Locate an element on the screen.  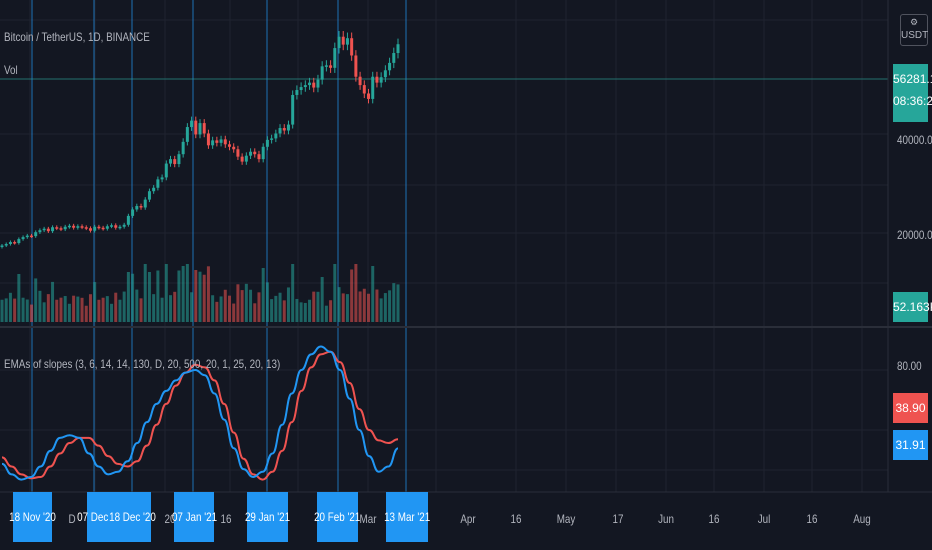
time-tick: Jun is located at coordinates (666, 519).